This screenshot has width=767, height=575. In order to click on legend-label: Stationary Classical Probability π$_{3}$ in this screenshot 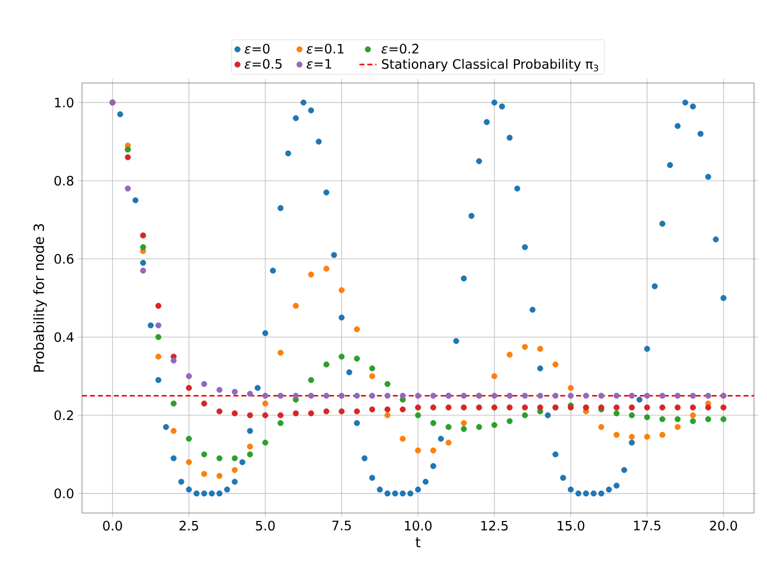, I will do `click(490, 65)`.